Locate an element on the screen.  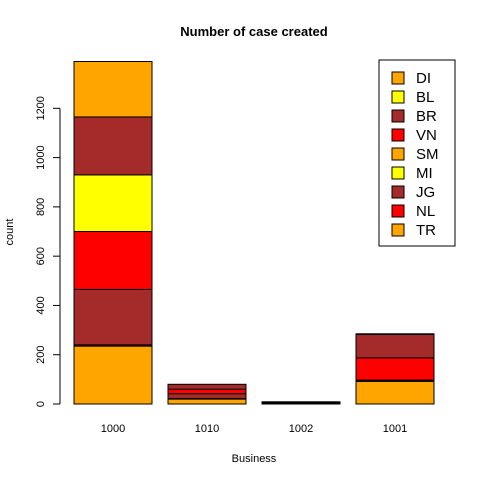
y-tick-label: 1200 is located at coordinates (41, 108).